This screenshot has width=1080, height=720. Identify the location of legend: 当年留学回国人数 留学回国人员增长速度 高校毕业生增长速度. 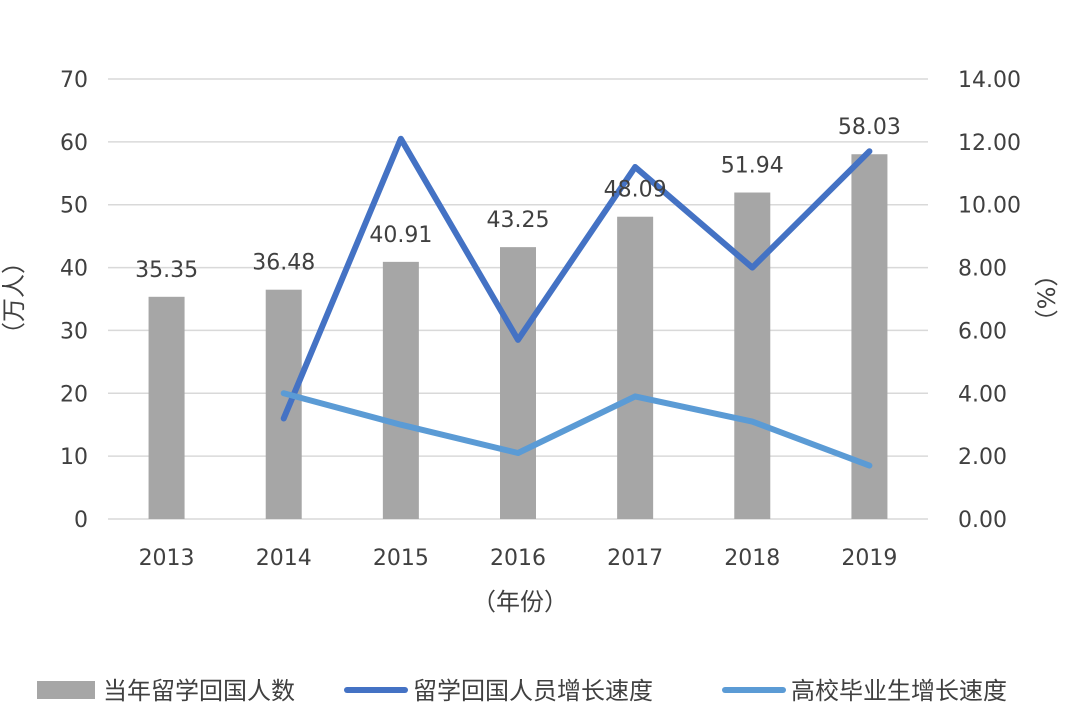
(522, 691).